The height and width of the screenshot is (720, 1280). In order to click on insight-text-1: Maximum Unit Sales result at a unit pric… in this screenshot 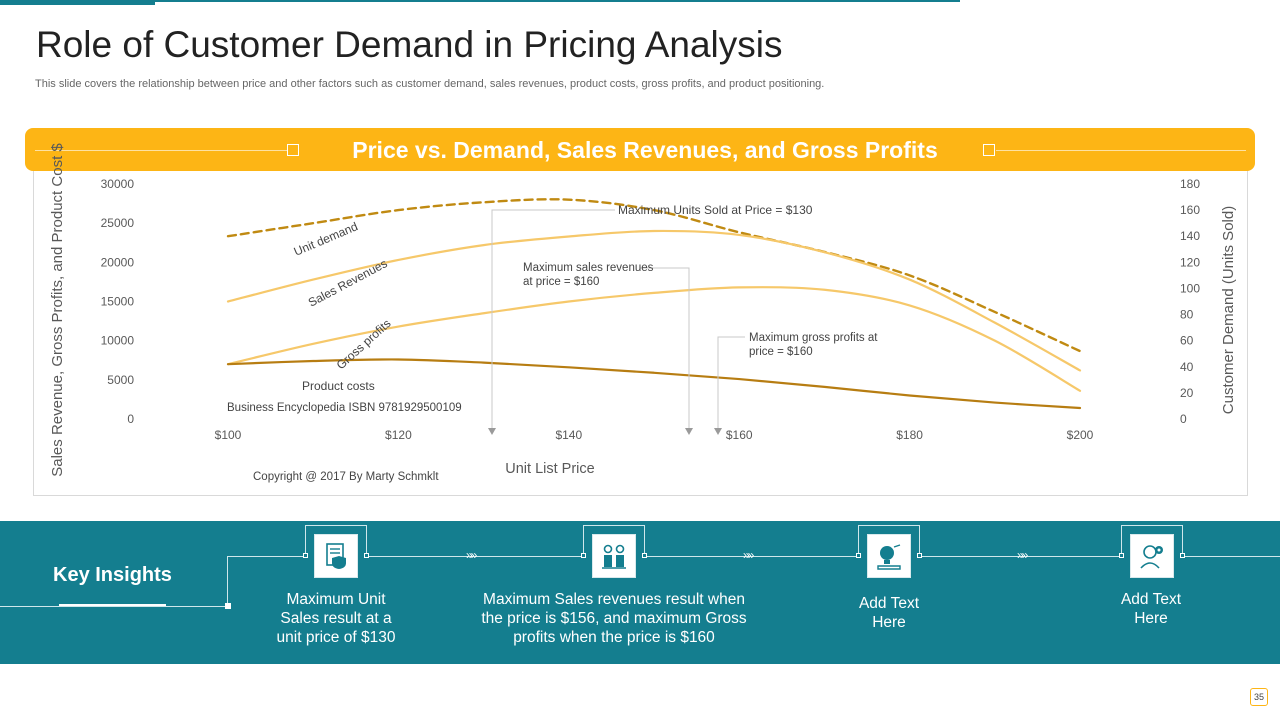, I will do `click(336, 618)`.